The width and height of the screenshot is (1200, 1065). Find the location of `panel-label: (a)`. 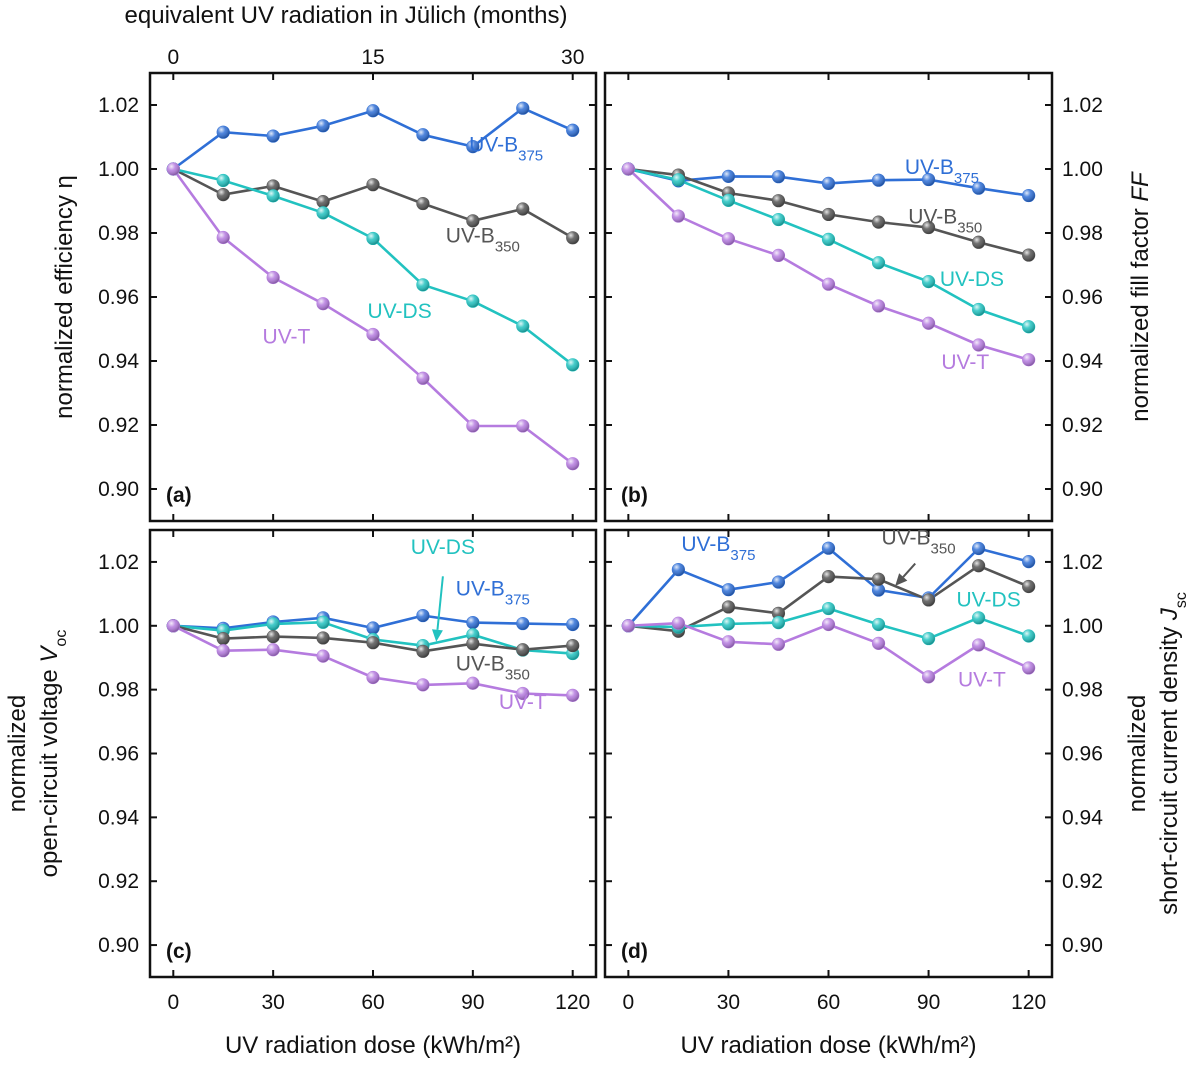

panel-label: (a) is located at coordinates (179, 495).